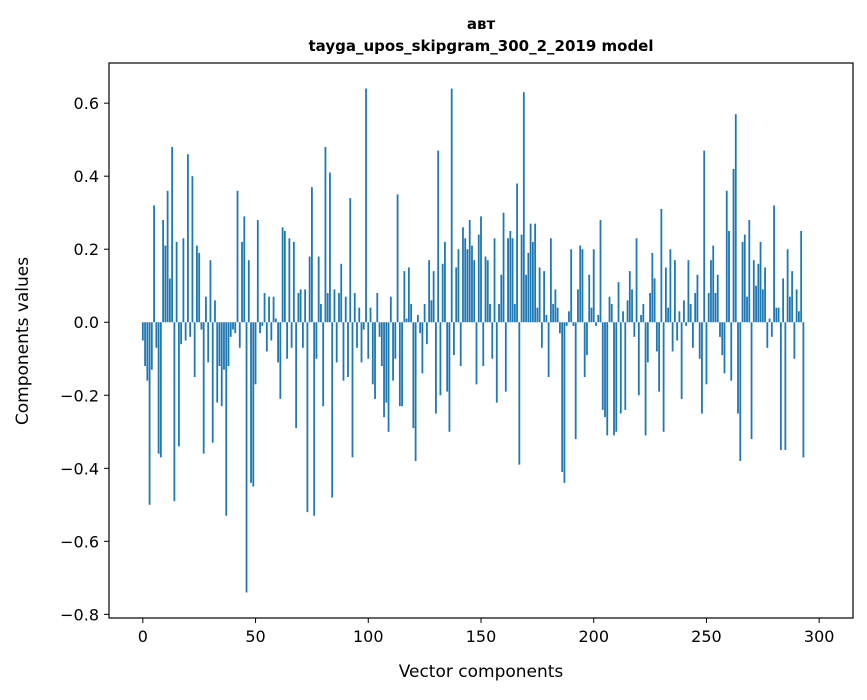  I want to click on x-axis-label: Vector components, so click(481, 672).